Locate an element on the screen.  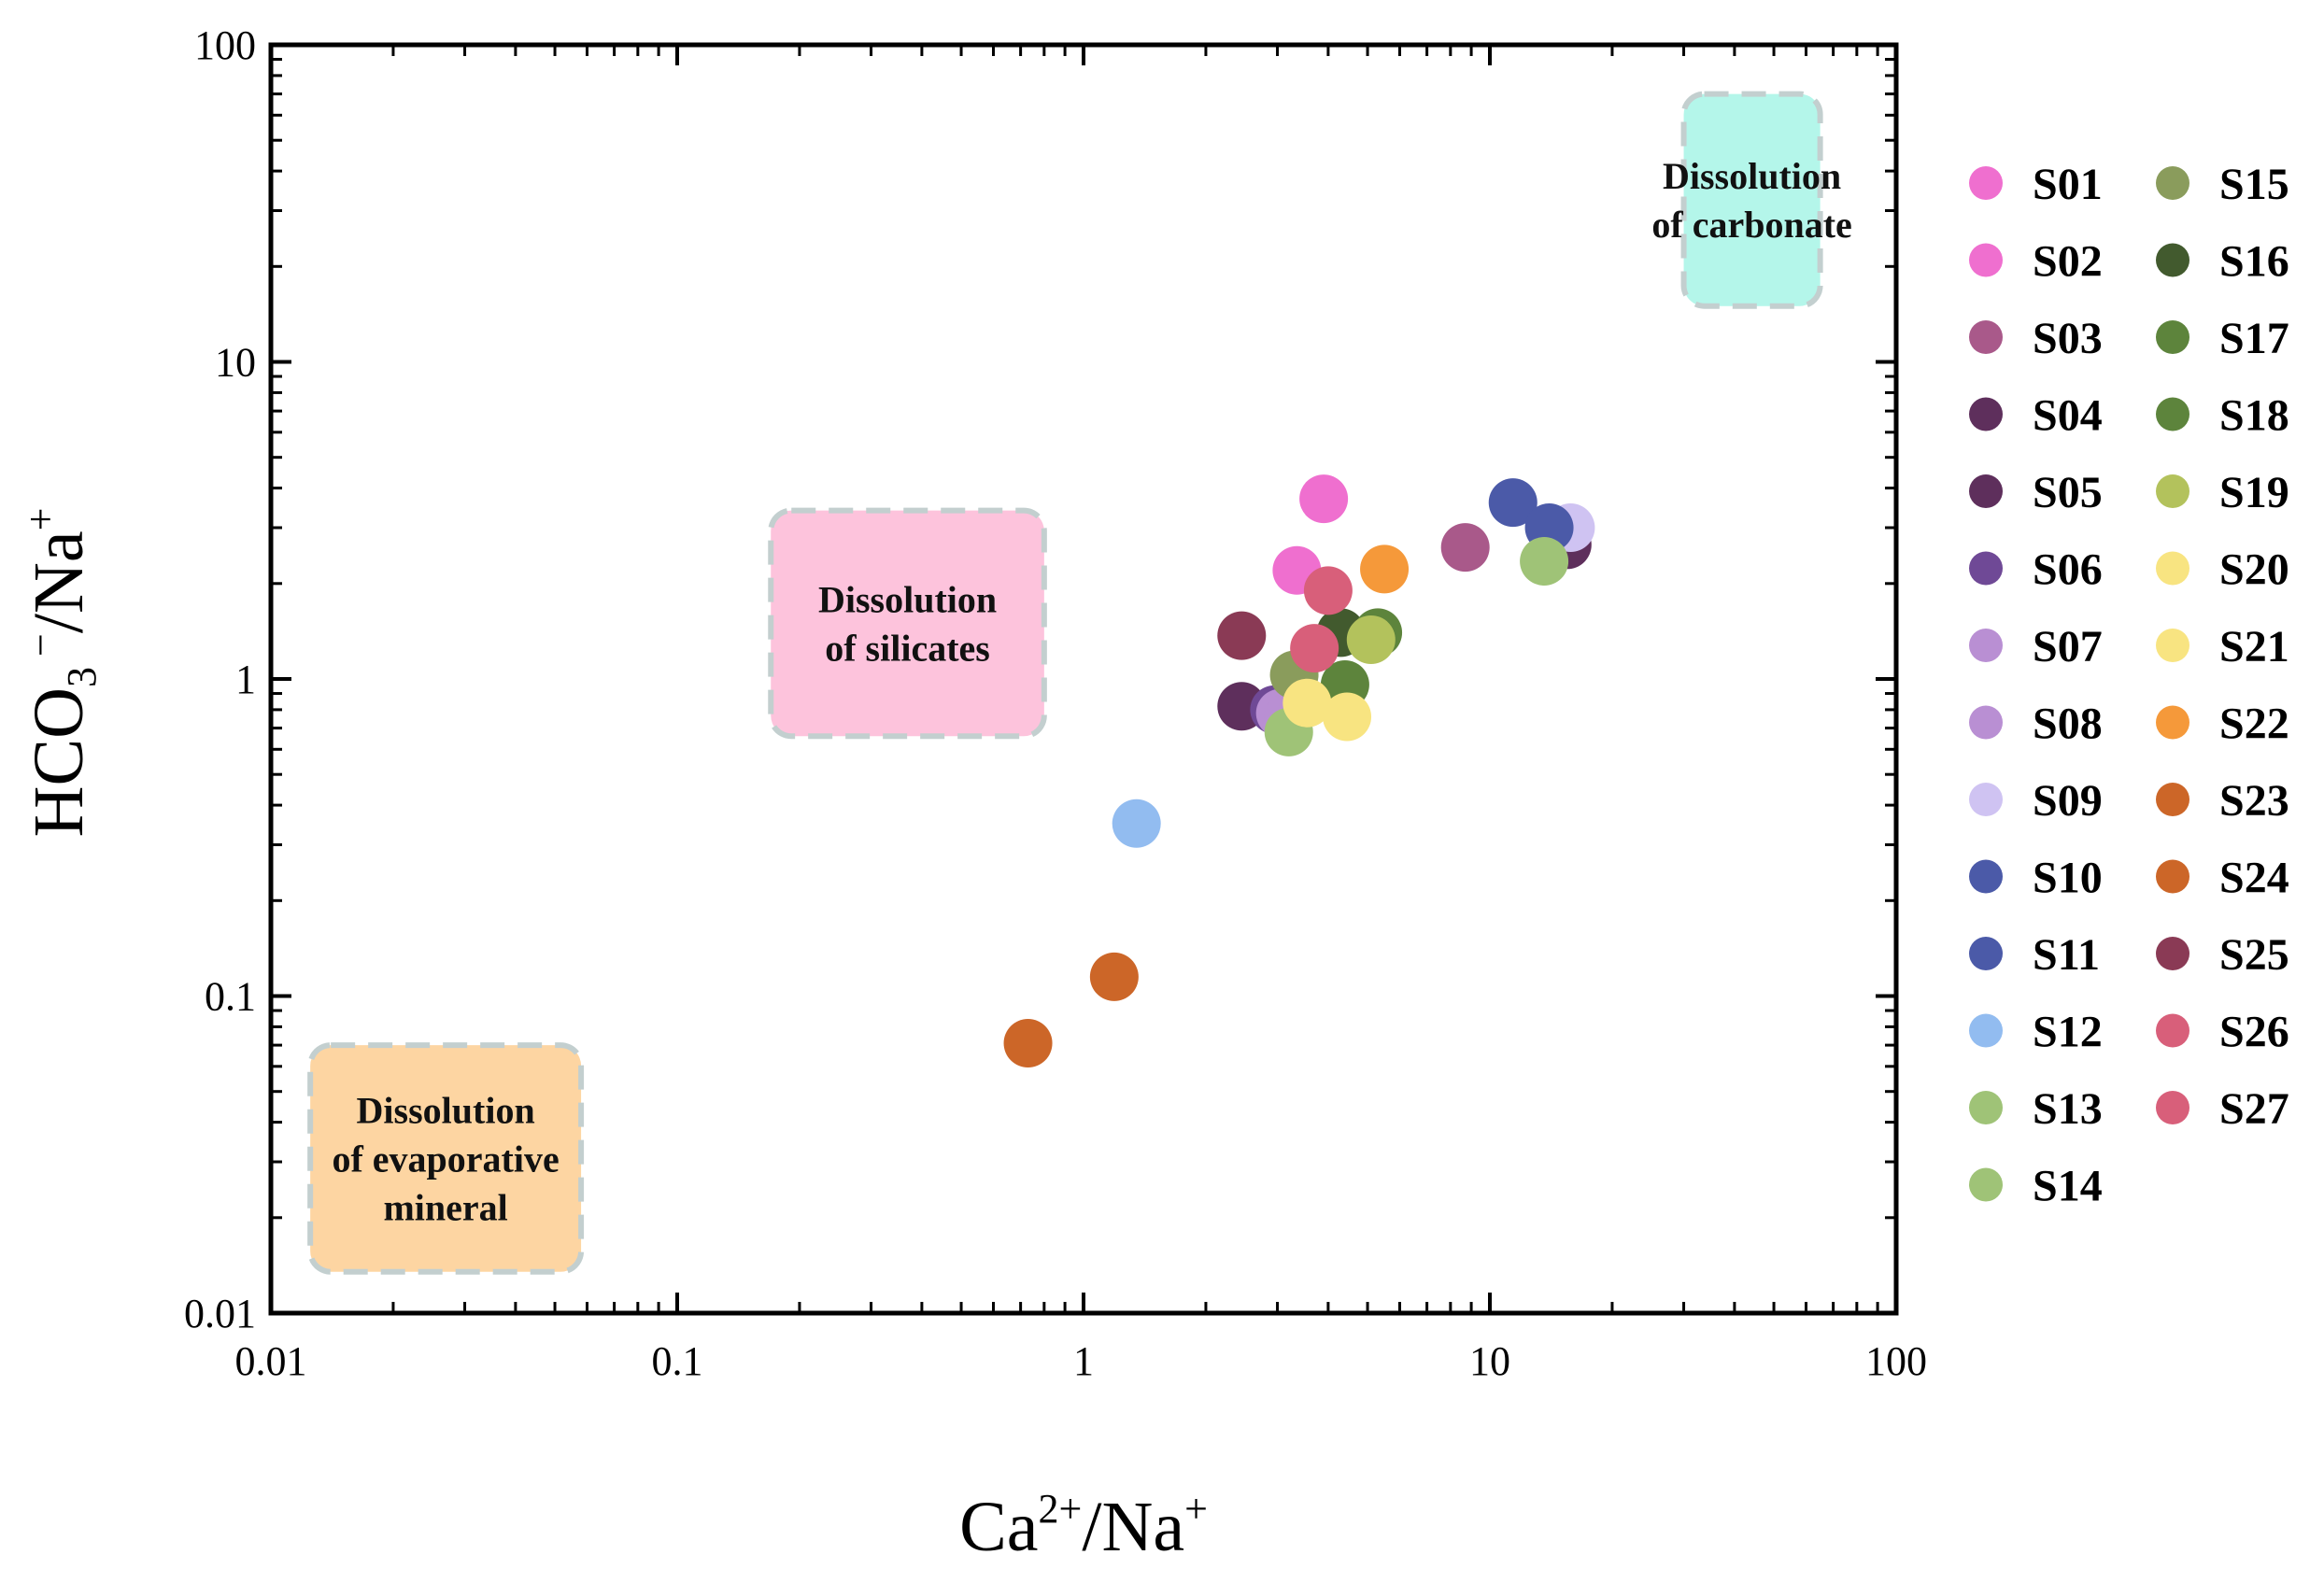
legend-label-s13: S13 is located at coordinates (2068, 1109).